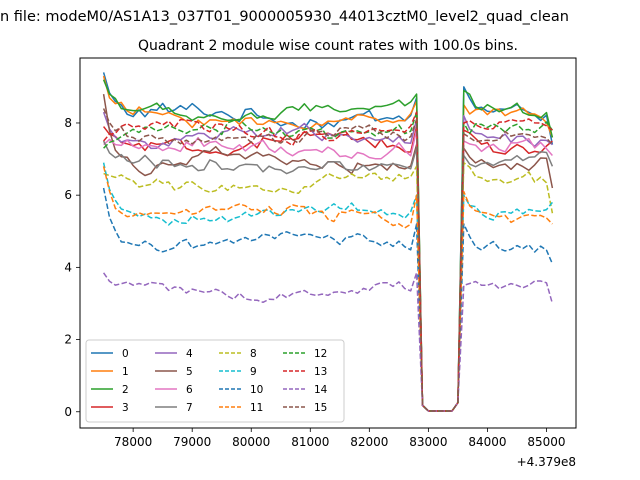 This screenshot has height=480, width=640. I want to click on legend-label-9: 9, so click(253, 372).